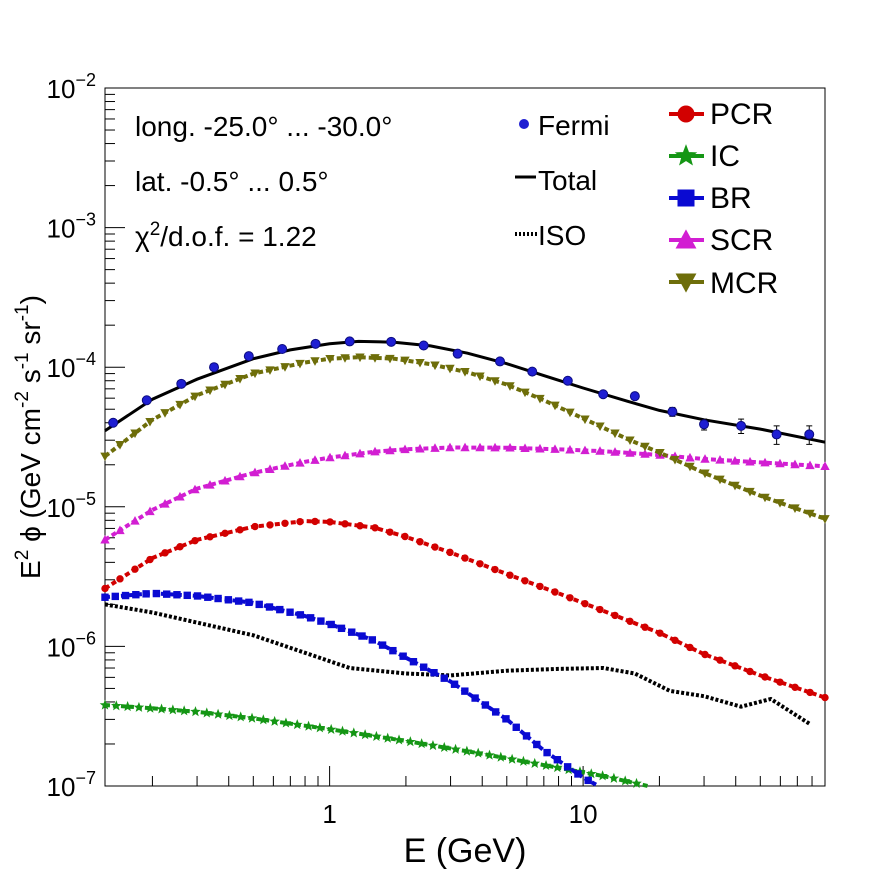 This screenshot has height=872, width=896. I want to click on series-line-scr, so click(464, 493).